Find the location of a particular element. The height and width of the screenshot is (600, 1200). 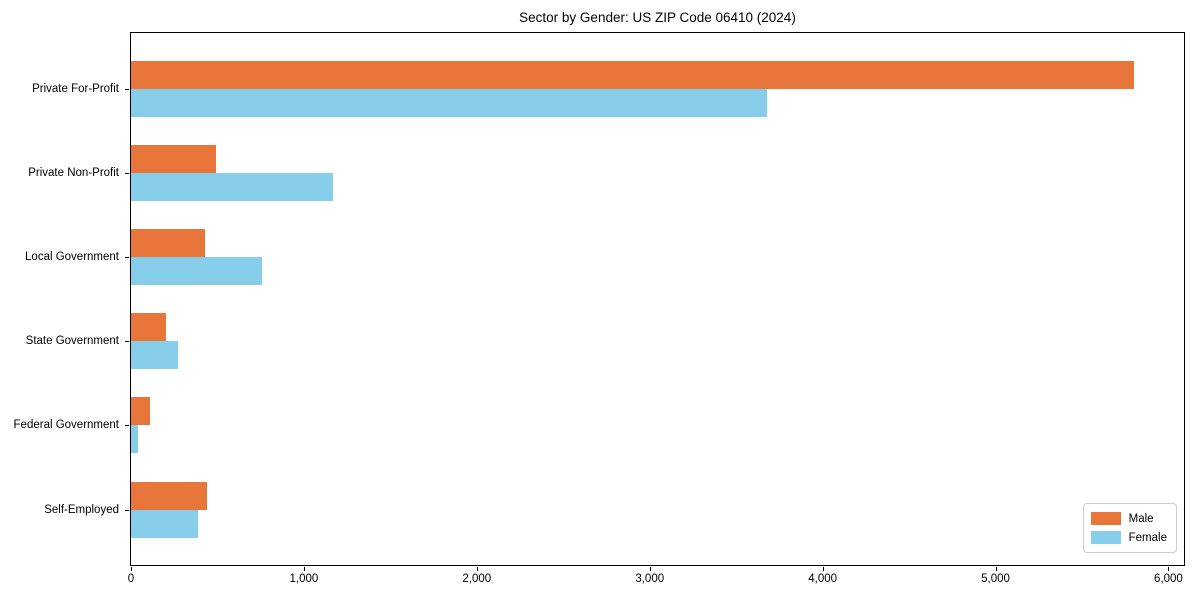

x-axis-tick-label: 5,000 is located at coordinates (995, 579).